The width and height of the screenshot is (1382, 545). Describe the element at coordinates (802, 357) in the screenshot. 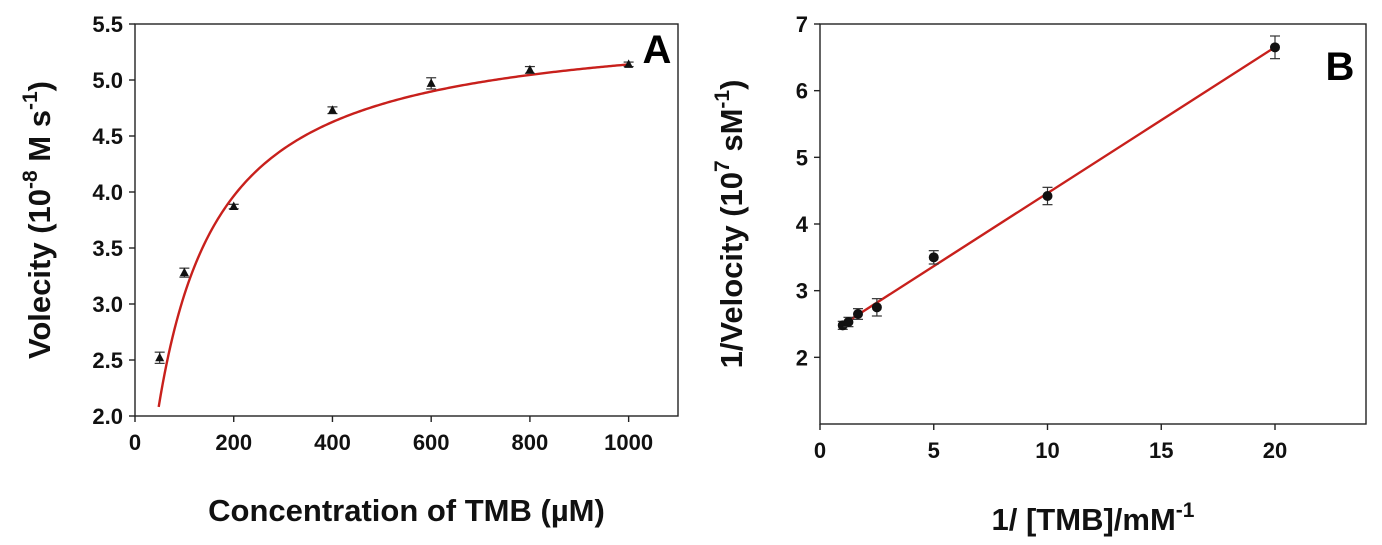

I see `y-tick-label: 2` at that location.